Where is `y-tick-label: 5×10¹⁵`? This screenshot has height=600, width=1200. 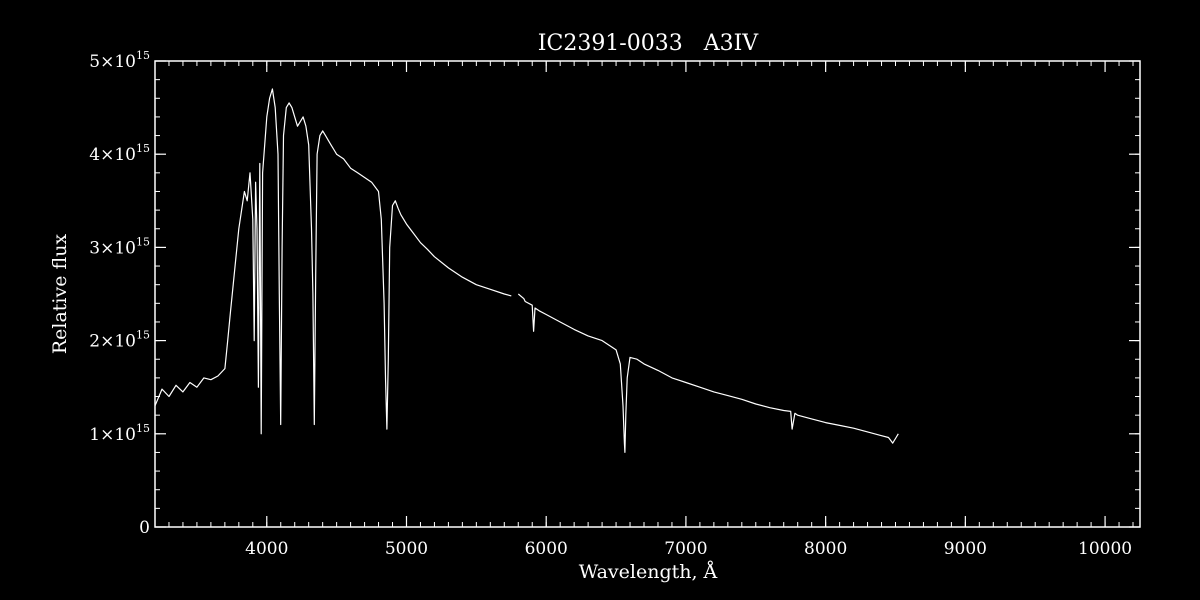
y-tick-label: 5×10¹⁵ is located at coordinates (119, 60).